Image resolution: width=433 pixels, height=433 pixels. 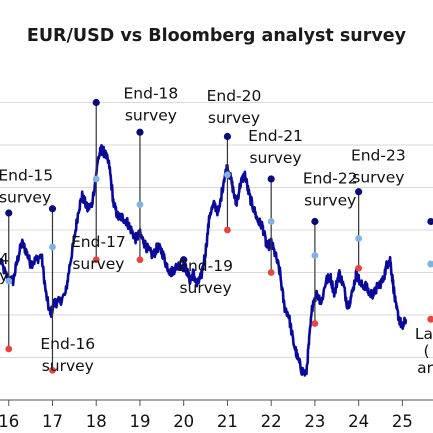 What do you see at coordinates (430, 264) in the screenshot?
I see `edge-max-point` at bounding box center [430, 264].